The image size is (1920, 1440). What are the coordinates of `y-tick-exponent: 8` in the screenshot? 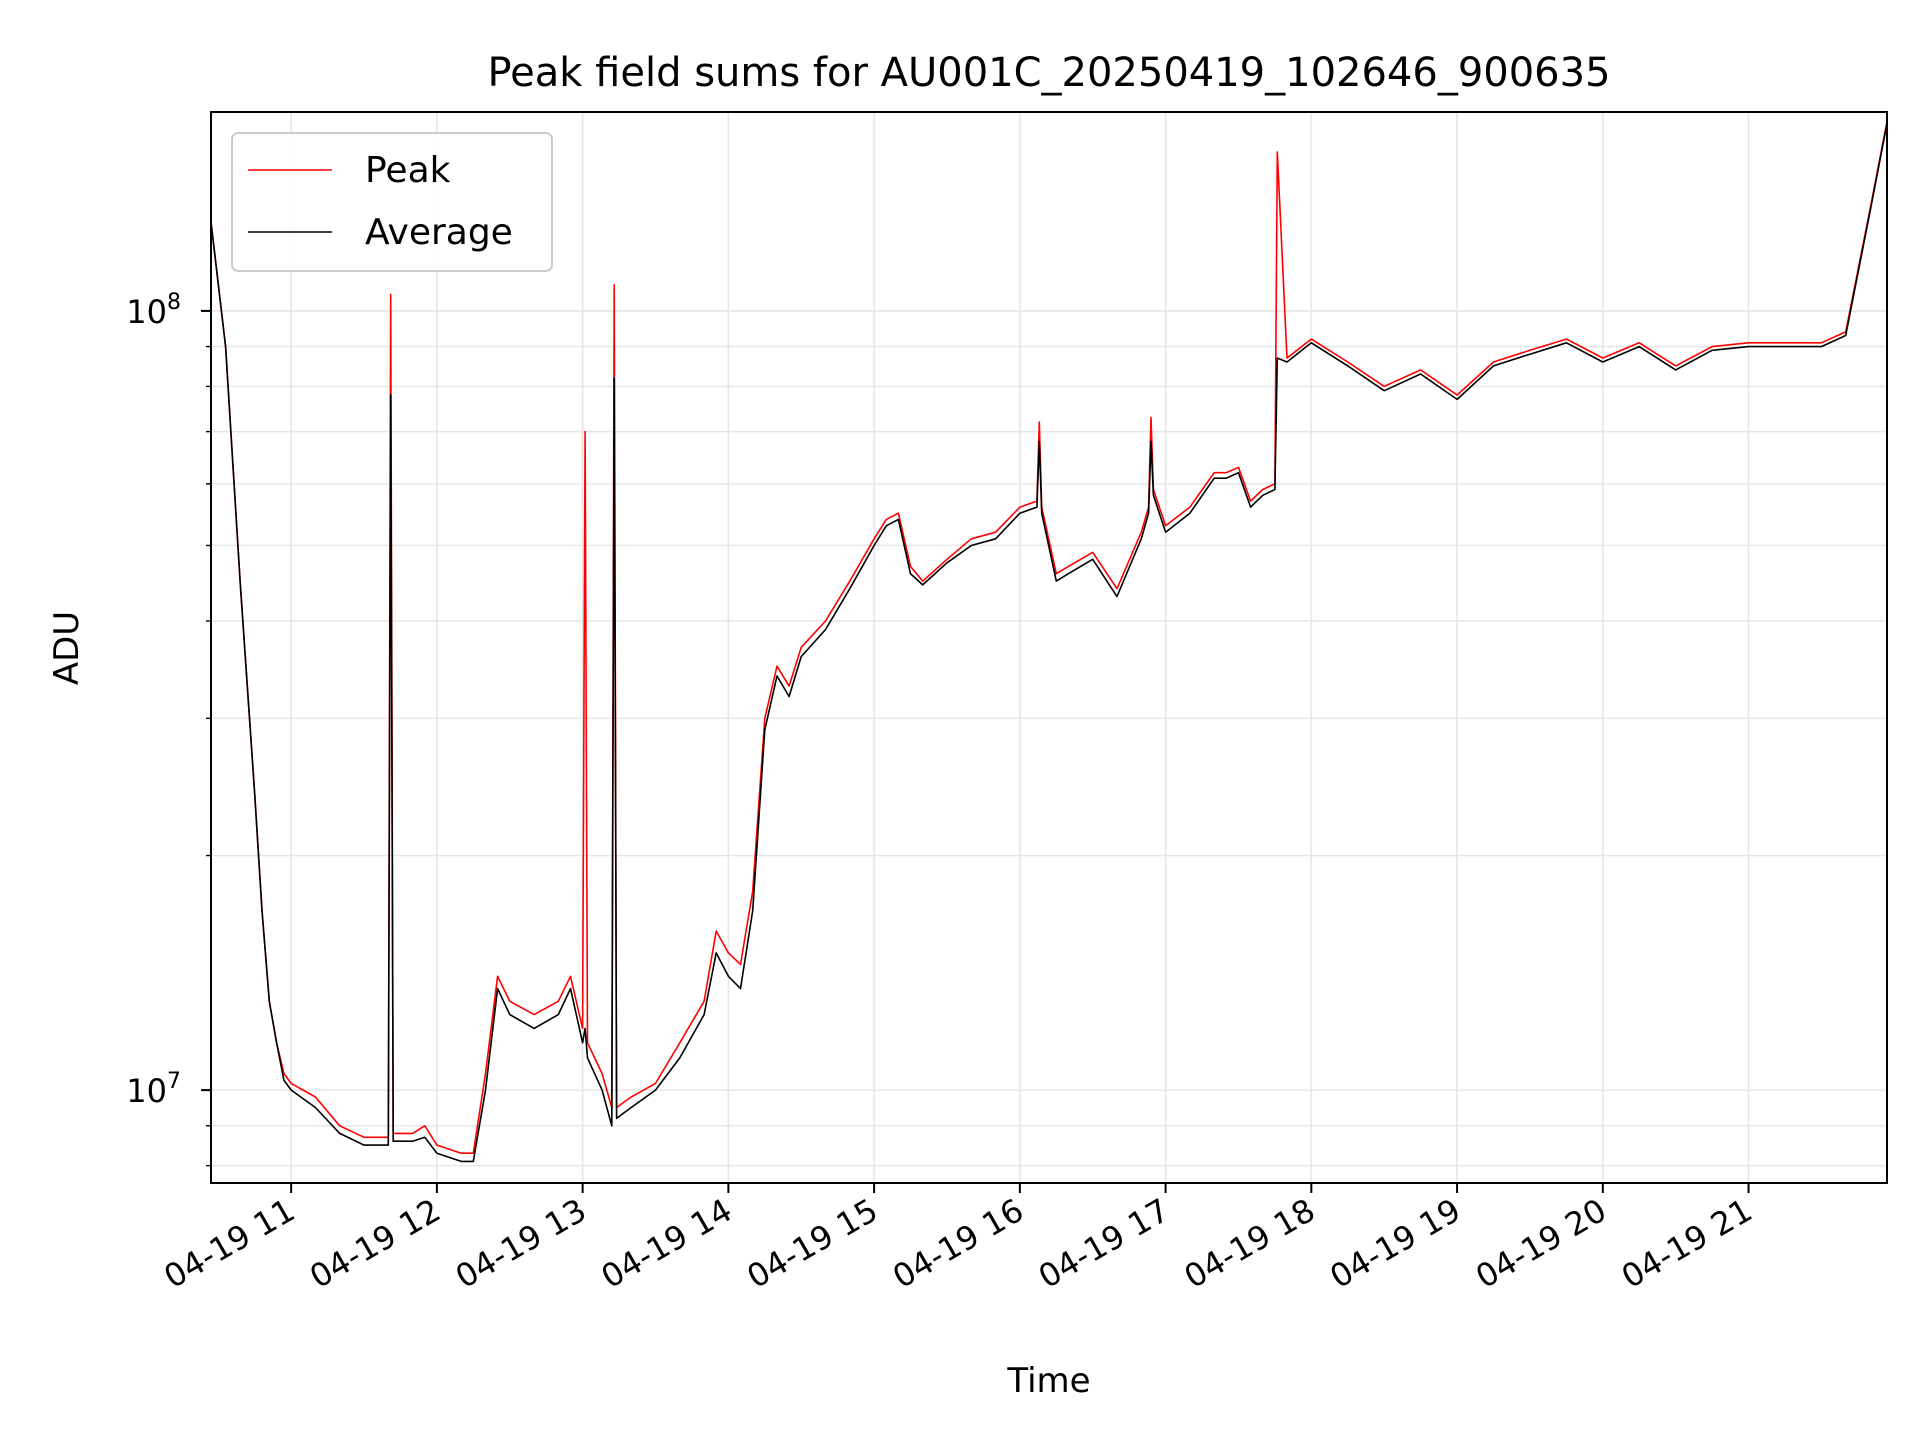 It's located at (174, 302).